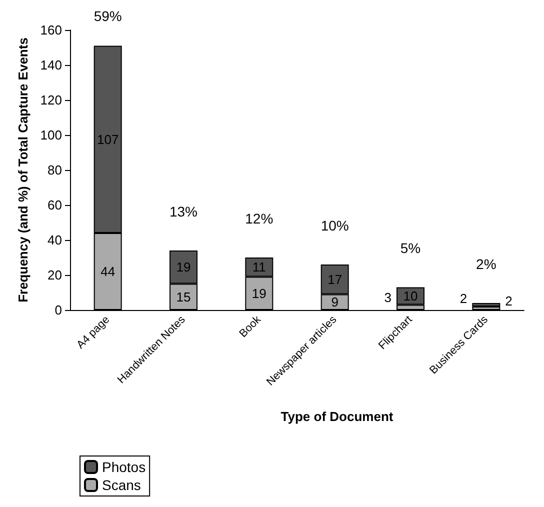  I want to click on annotation: 5%, so click(410, 248).